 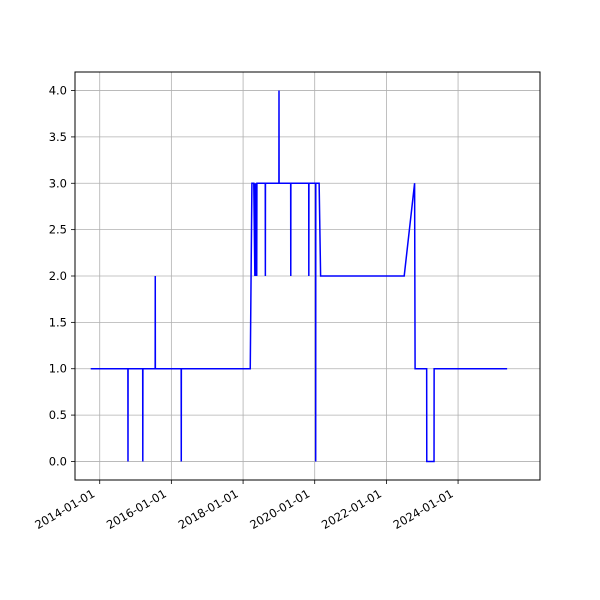 I want to click on y-tick-label: 0.0, so click(x=58, y=461).